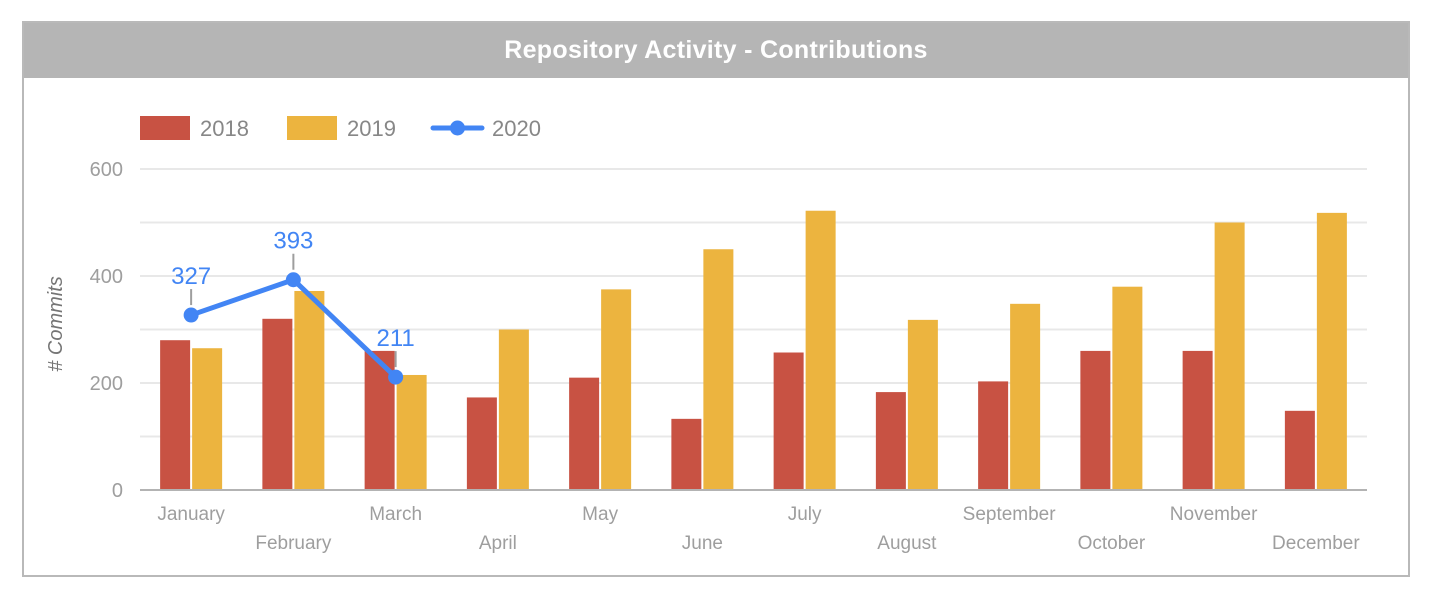 The width and height of the screenshot is (1432, 604). What do you see at coordinates (890, 441) in the screenshot?
I see `bar-2018-august` at bounding box center [890, 441].